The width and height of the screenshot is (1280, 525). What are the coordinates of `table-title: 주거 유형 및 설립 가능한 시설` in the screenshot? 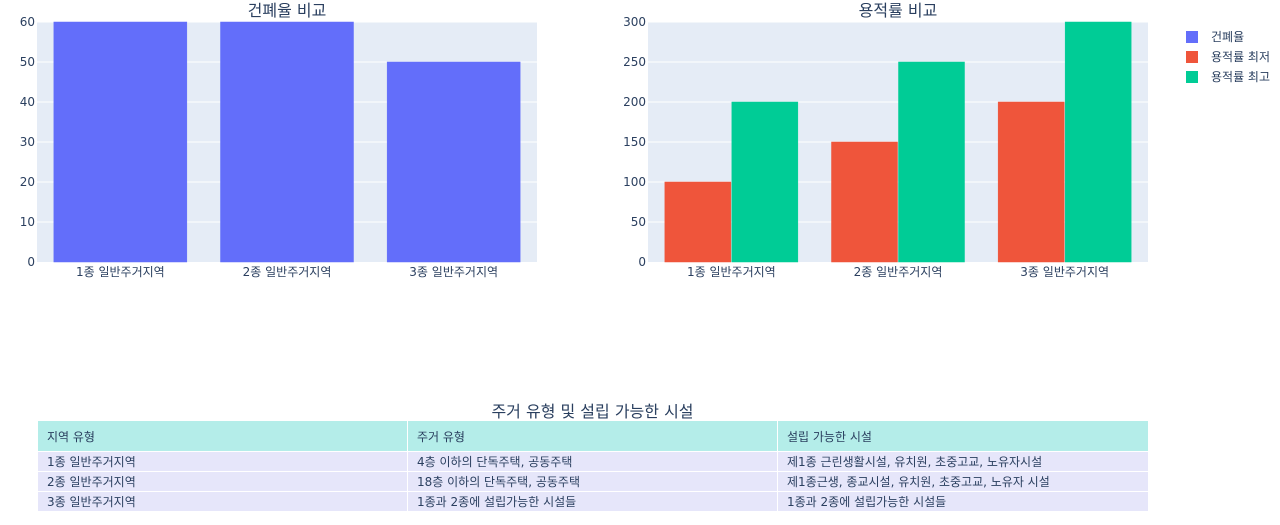 It's located at (592, 411).